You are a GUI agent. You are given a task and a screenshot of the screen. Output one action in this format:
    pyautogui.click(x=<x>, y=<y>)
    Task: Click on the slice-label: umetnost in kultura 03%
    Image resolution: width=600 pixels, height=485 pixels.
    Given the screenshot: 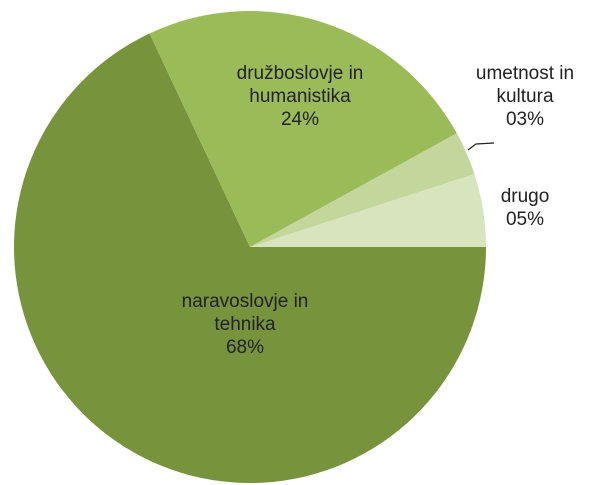 What is the action you would take?
    pyautogui.click(x=525, y=96)
    